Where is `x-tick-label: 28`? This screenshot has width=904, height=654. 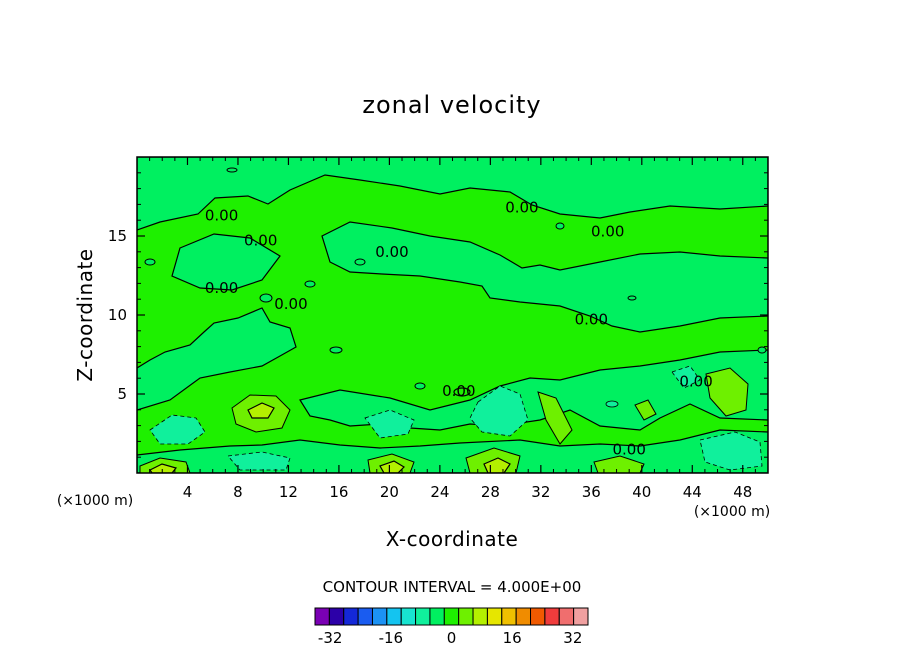 x-tick-label: 28 is located at coordinates (490, 492).